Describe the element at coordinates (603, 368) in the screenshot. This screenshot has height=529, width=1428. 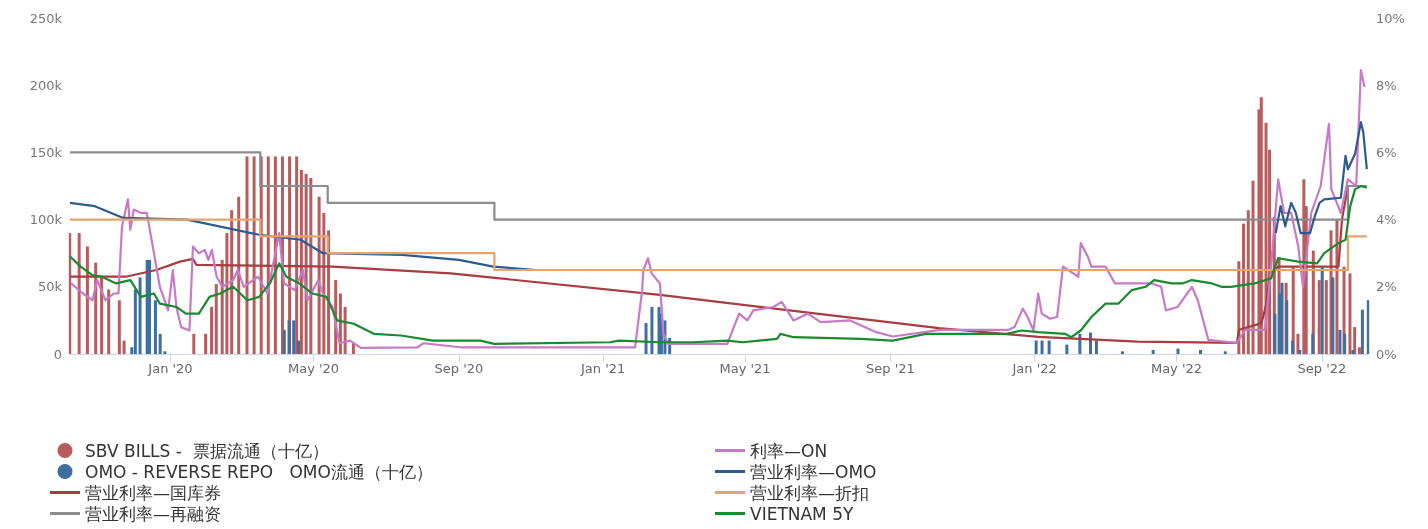
I see `x-tick-label: Jan '21` at that location.